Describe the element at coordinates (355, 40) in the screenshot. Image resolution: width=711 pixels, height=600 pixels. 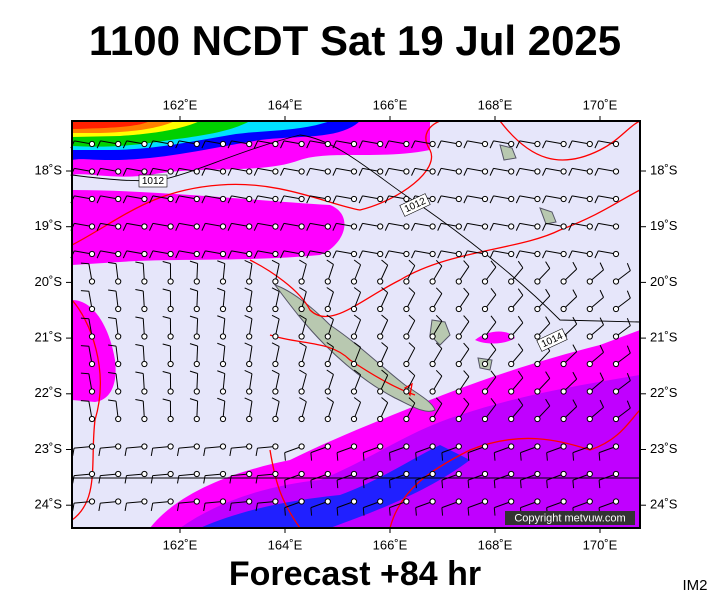
I see `title: 1100 NCDT Sat 19 Jul 2025` at that location.